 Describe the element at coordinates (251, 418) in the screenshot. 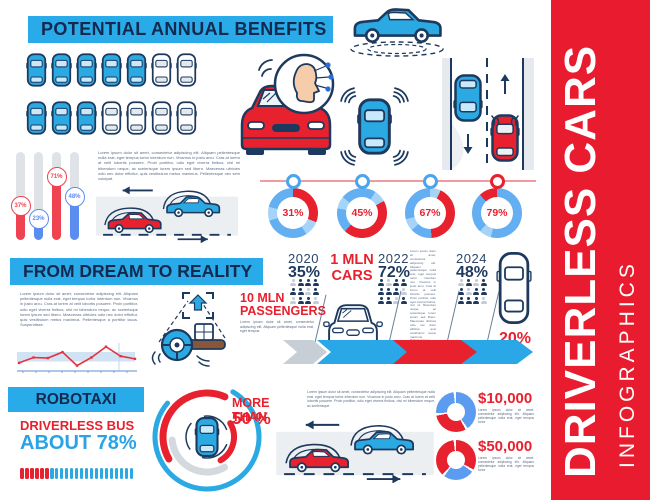

I see `more-than-value: 50 %` at that location.